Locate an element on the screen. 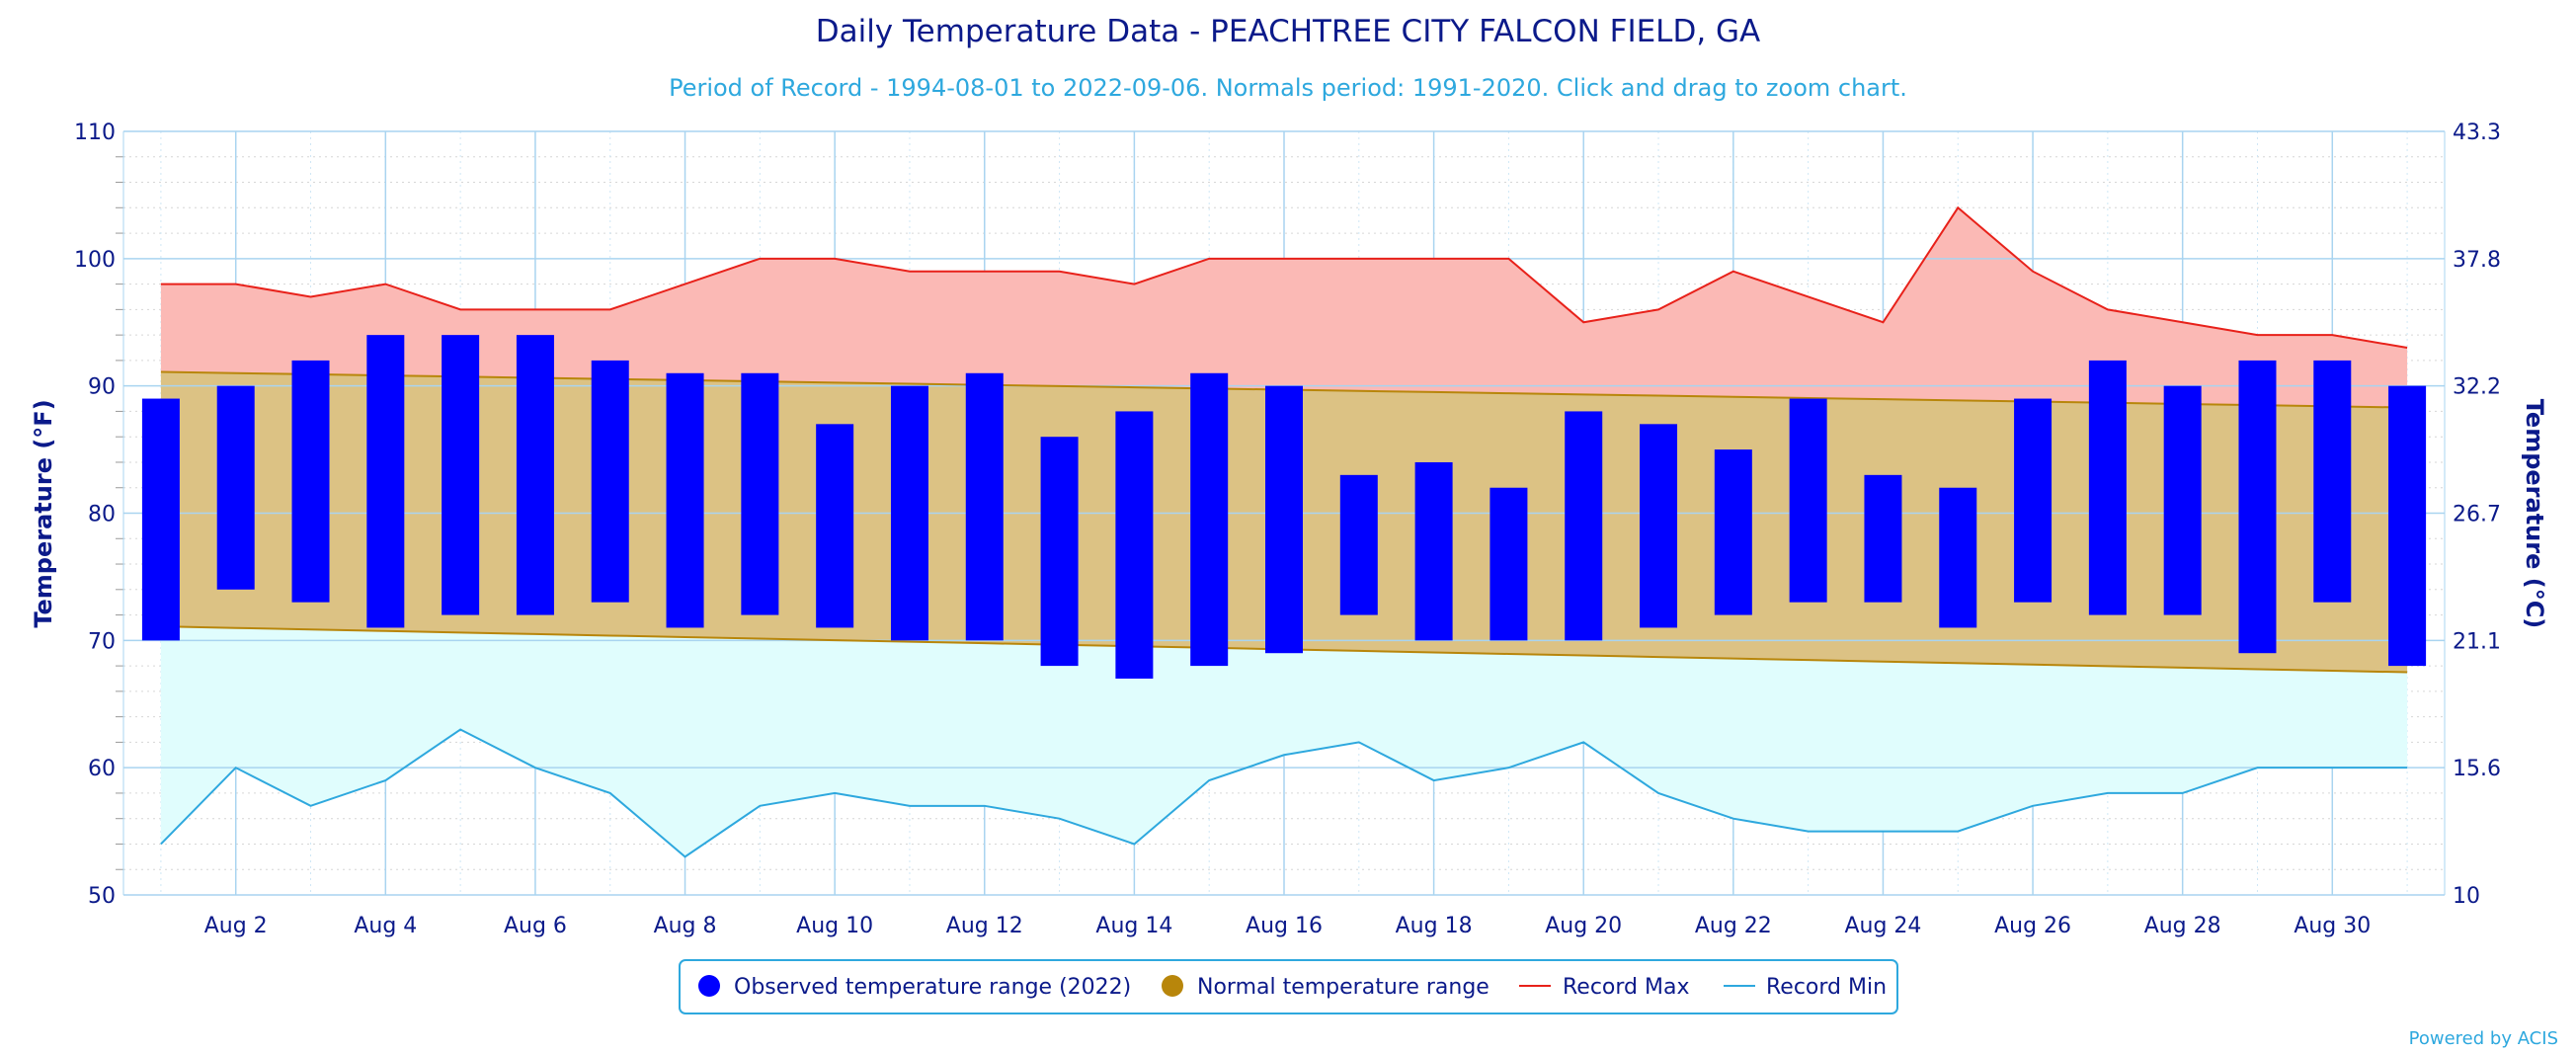  legend-record-min-label: Record Min is located at coordinates (1826, 988).